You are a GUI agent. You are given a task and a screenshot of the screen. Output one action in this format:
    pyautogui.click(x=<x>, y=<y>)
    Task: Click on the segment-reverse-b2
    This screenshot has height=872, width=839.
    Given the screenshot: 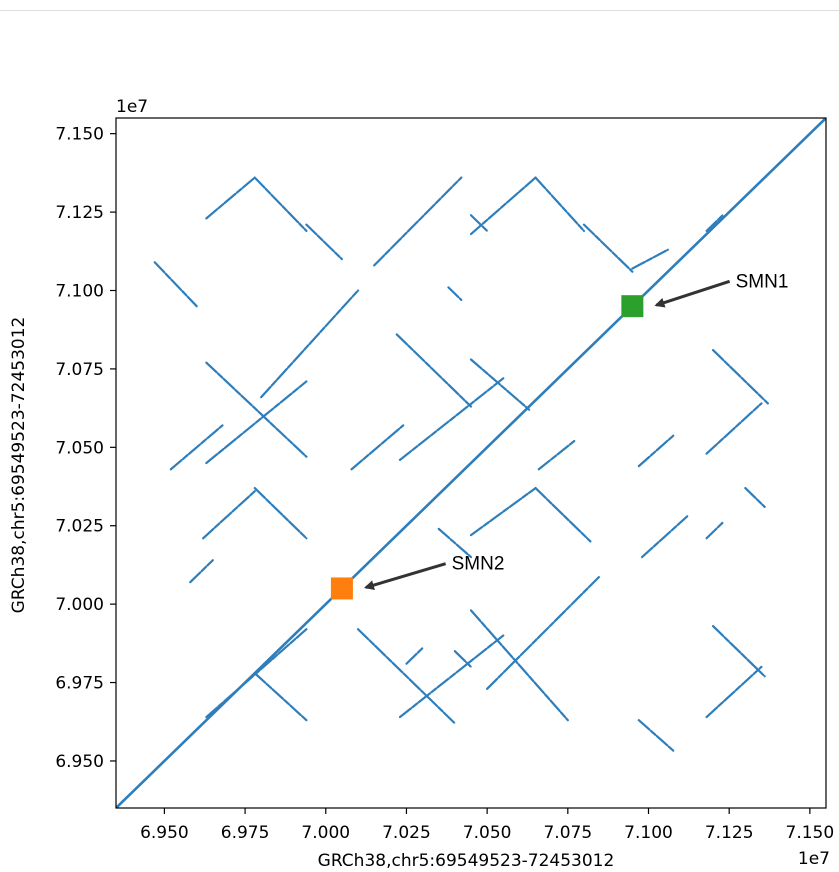 What is the action you would take?
    pyautogui.click(x=454, y=293)
    